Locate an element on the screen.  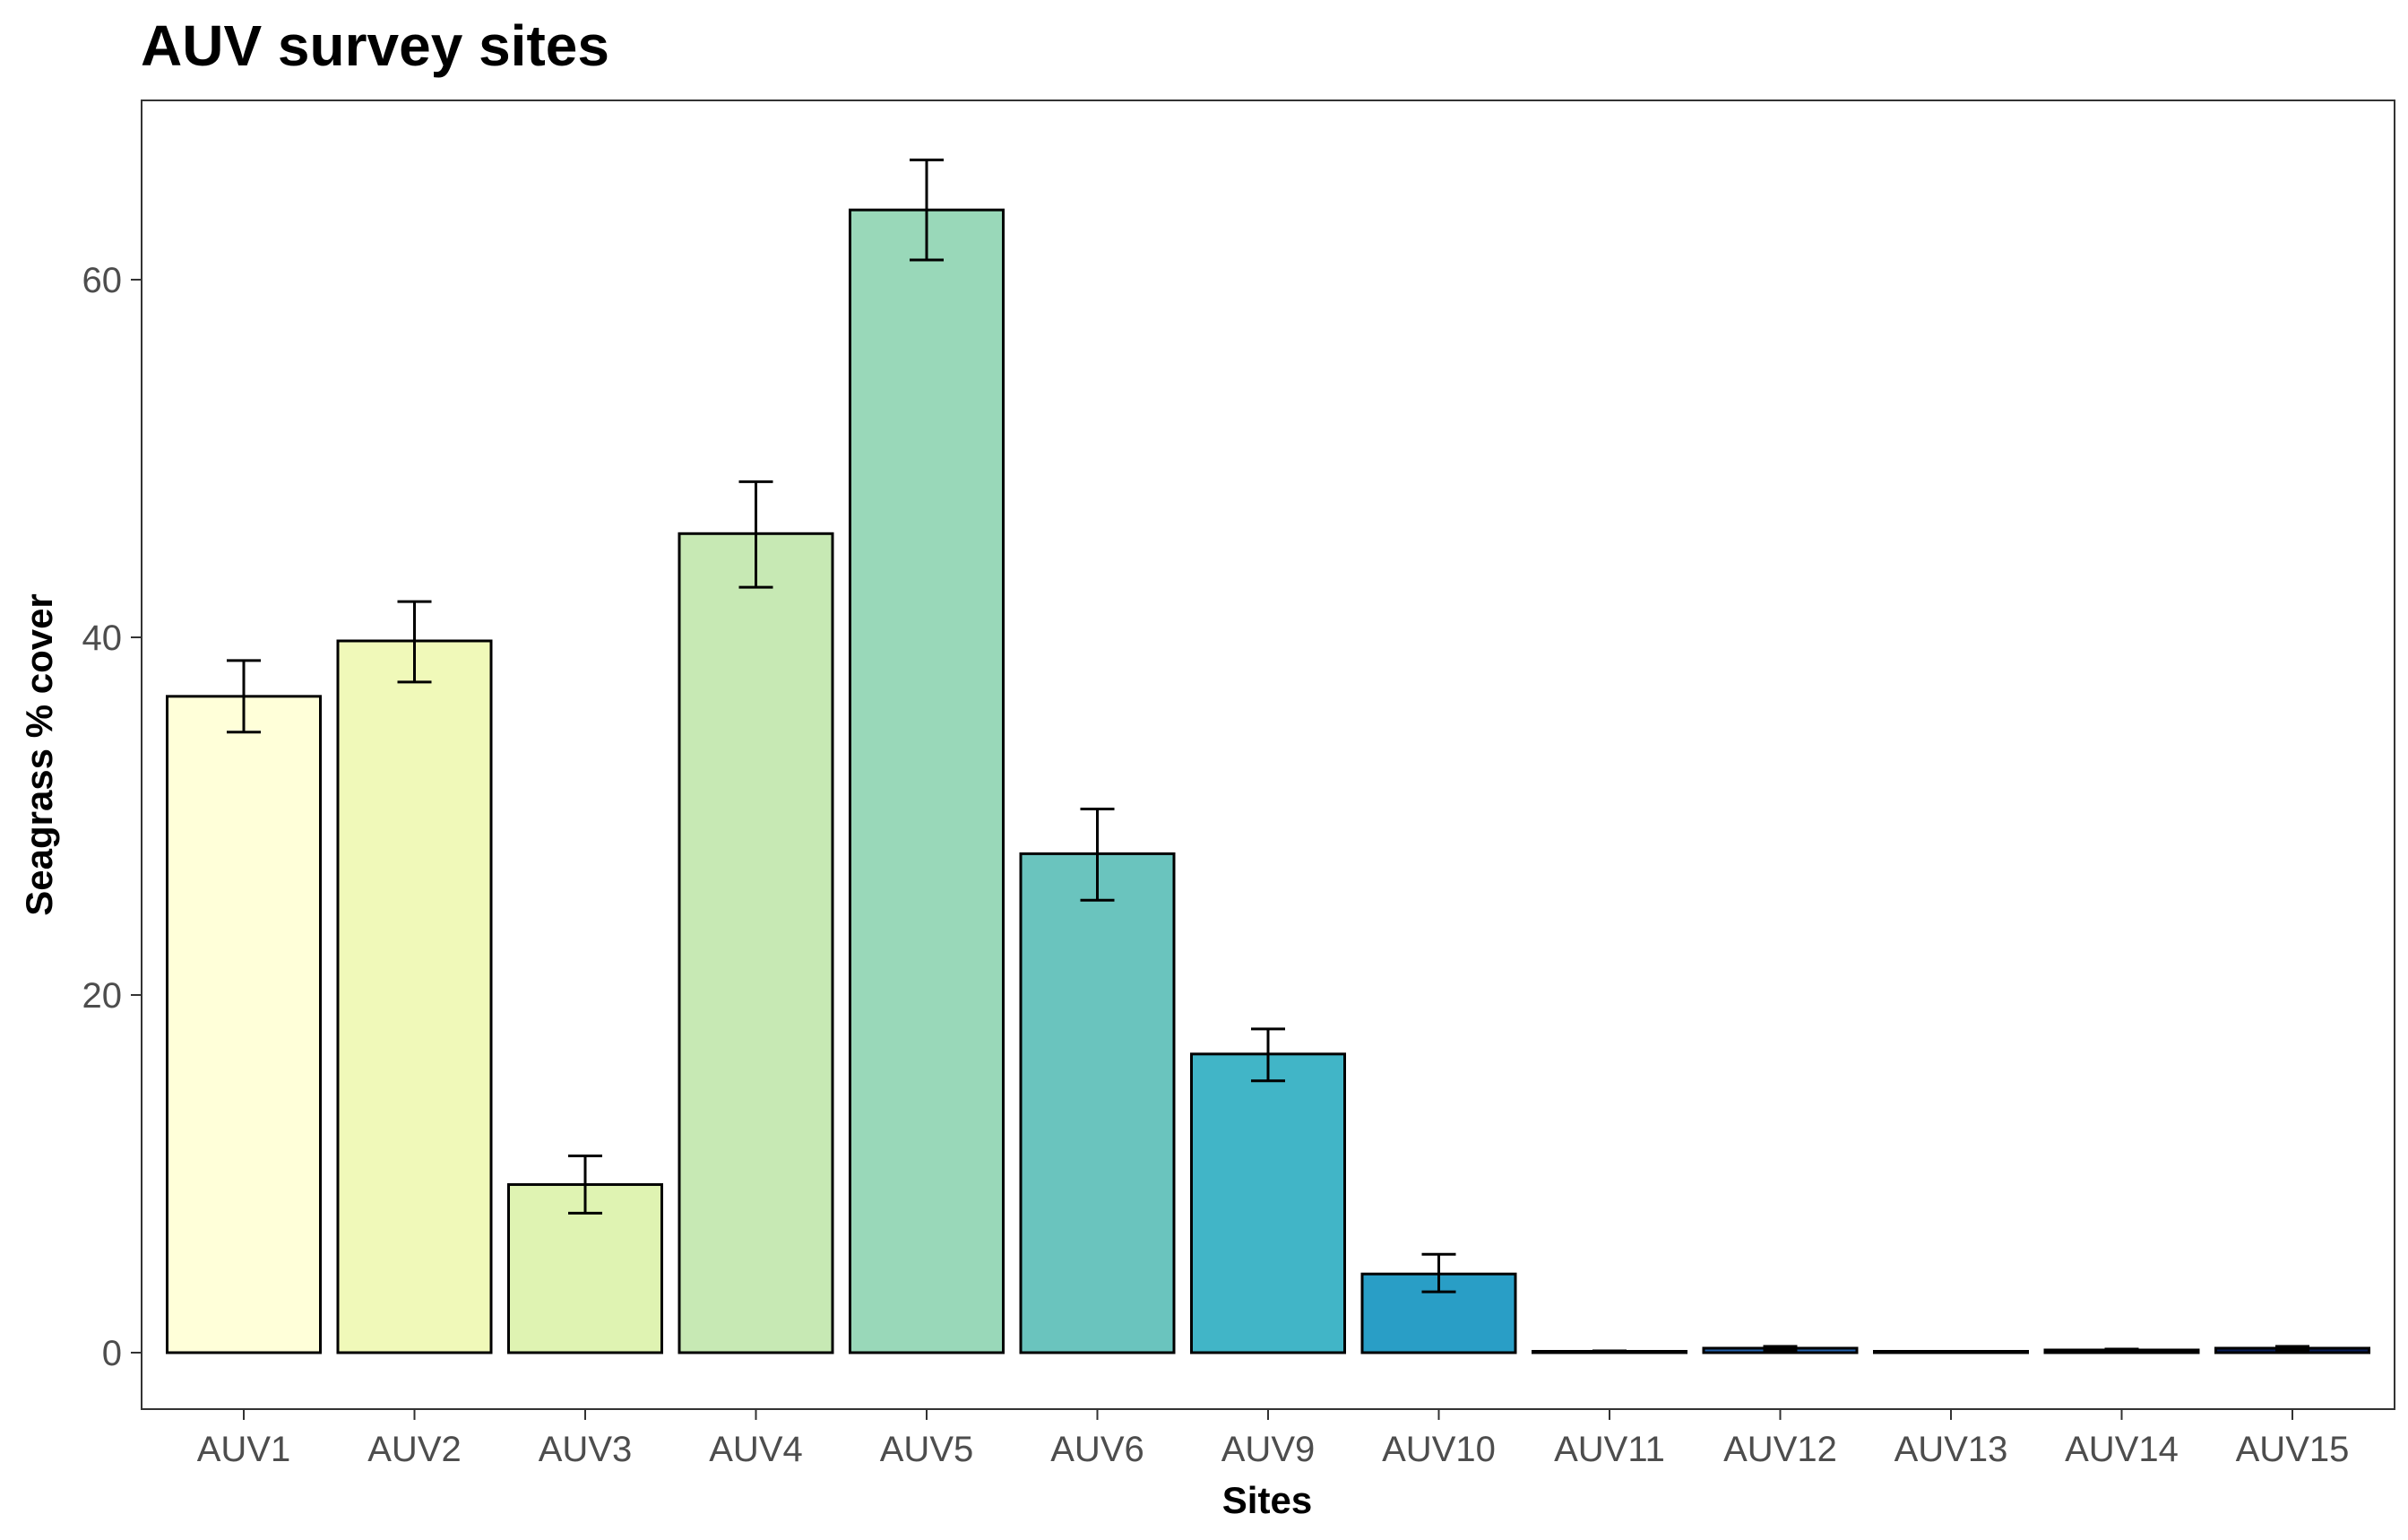
bar-auv1 is located at coordinates (244, 1025).